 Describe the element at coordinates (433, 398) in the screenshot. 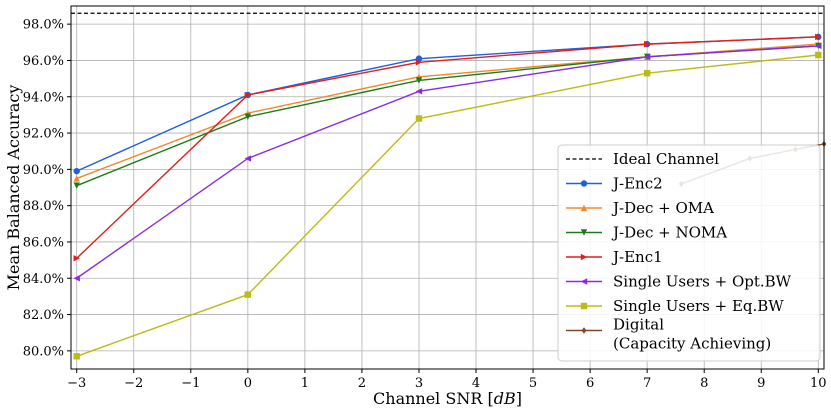

I see `x-axis-title-text: Channel SNR [` at that location.